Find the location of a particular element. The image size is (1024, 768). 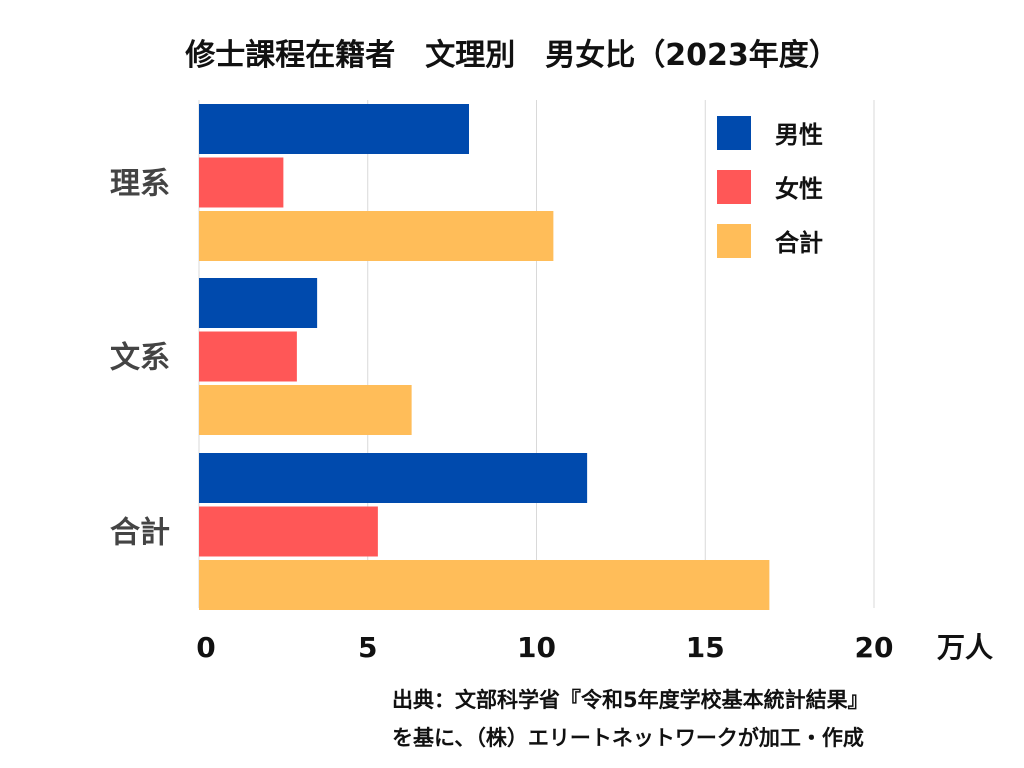

x-tick-label: 20 is located at coordinates (874, 647).